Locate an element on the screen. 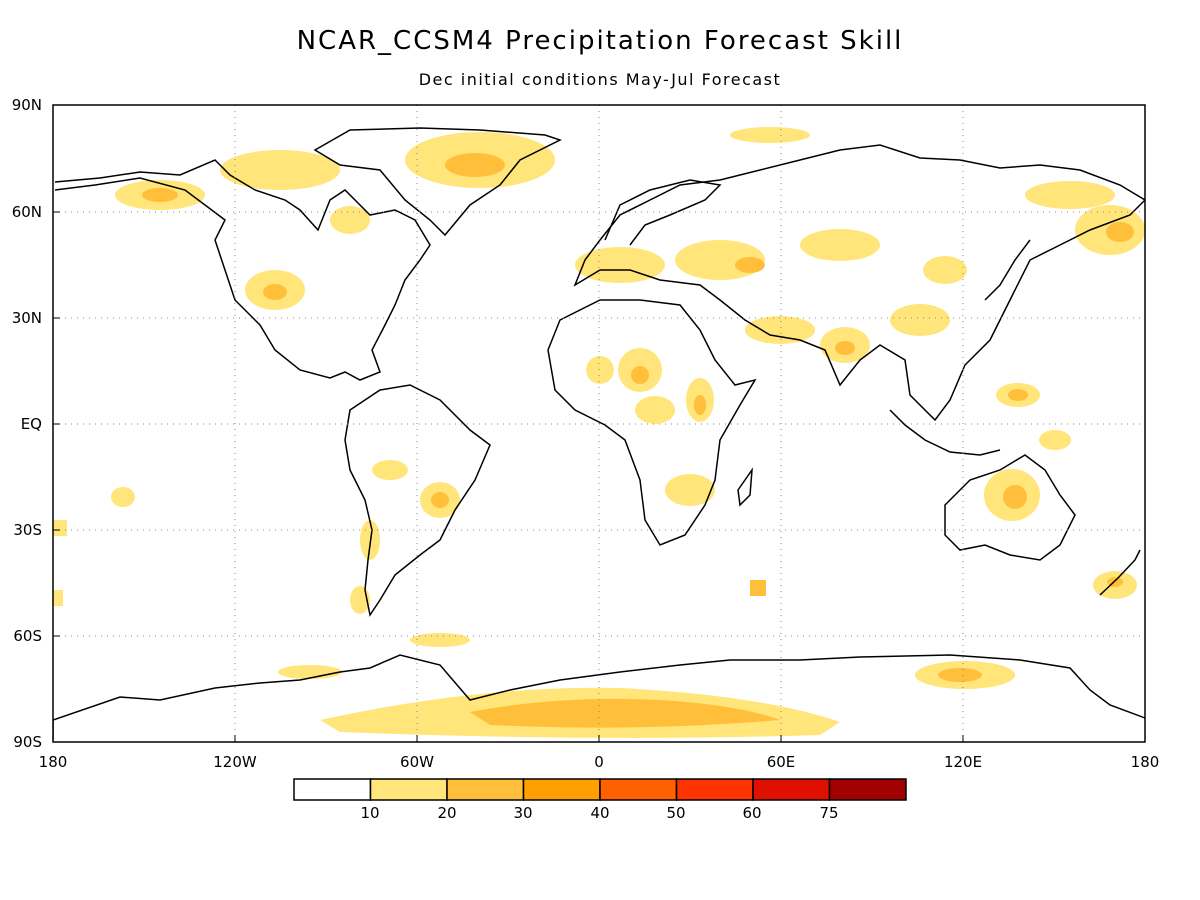 The height and width of the screenshot is (900, 1200). legend-label: 50 is located at coordinates (675, 813).